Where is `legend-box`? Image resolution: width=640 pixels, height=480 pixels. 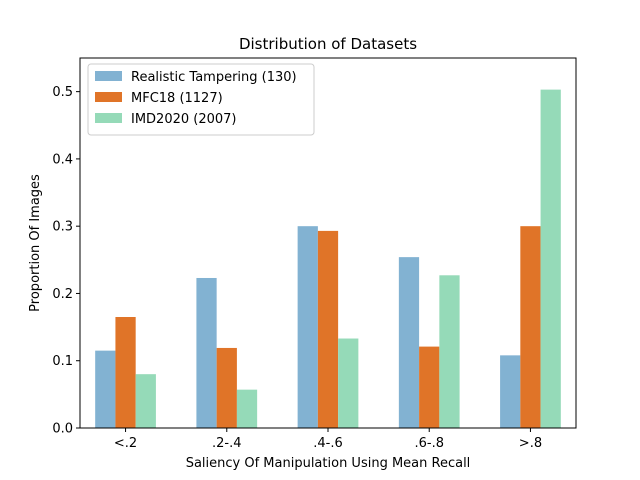 legend-box is located at coordinates (201, 99).